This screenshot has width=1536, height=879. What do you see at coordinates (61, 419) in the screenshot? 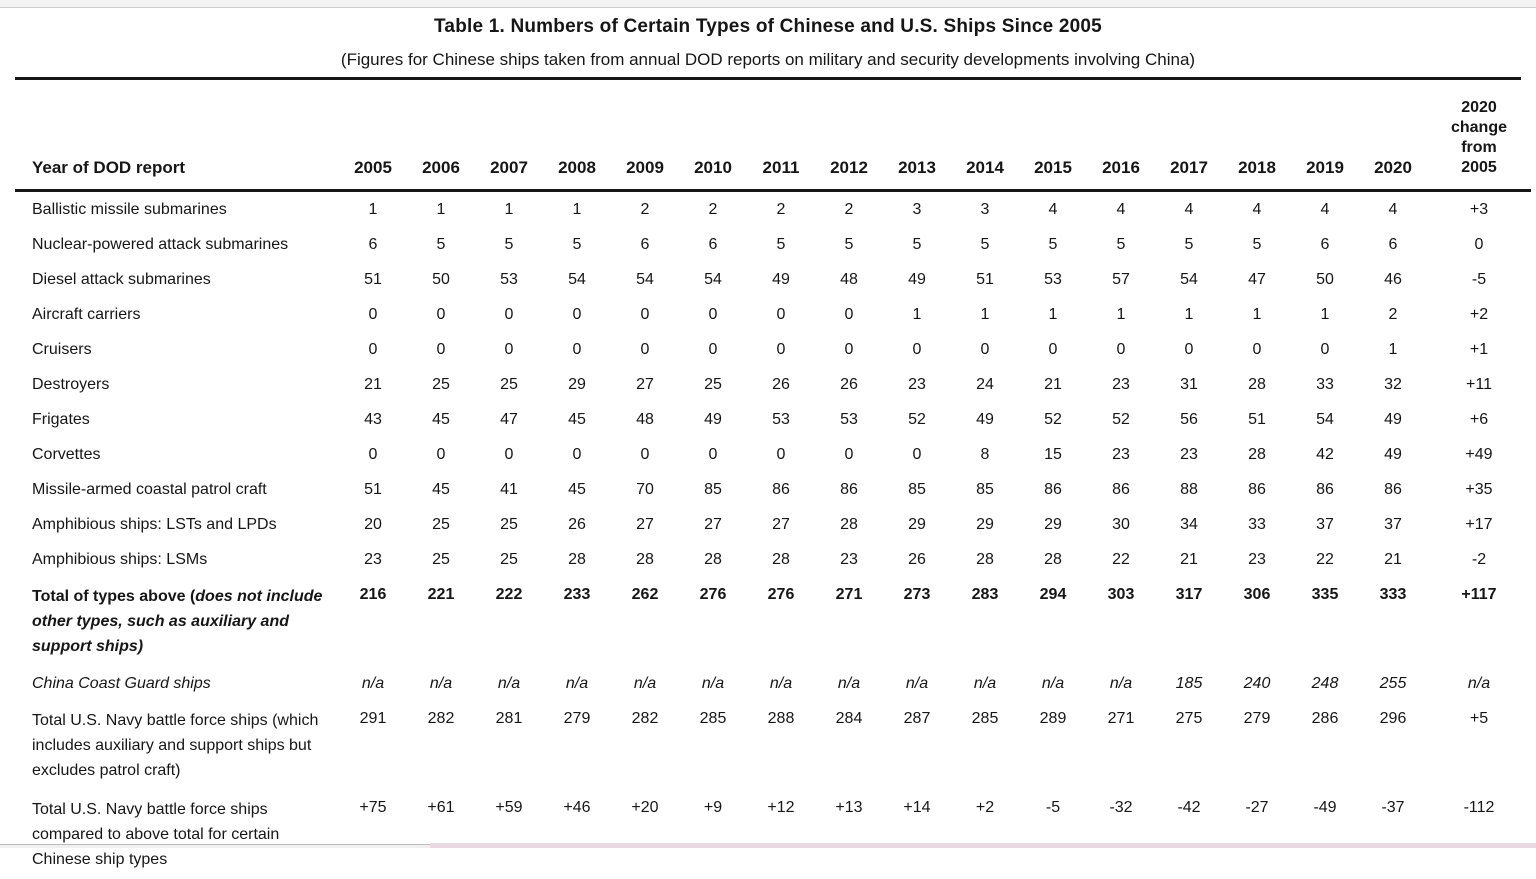
I see `row-label: Frigates` at bounding box center [61, 419].